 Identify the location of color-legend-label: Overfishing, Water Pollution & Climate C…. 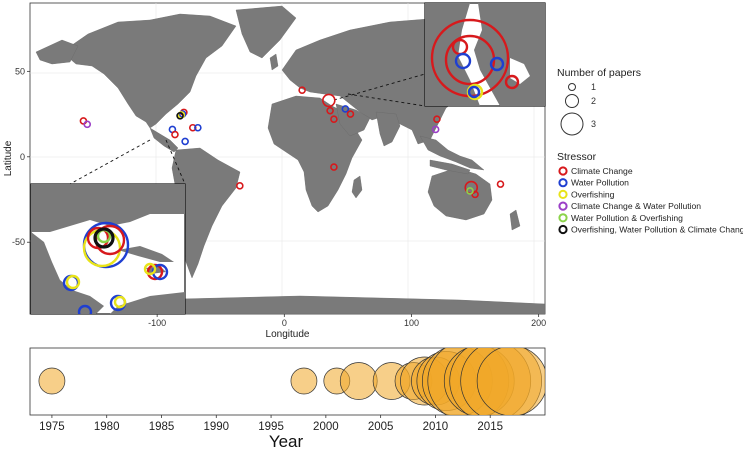
(657, 230).